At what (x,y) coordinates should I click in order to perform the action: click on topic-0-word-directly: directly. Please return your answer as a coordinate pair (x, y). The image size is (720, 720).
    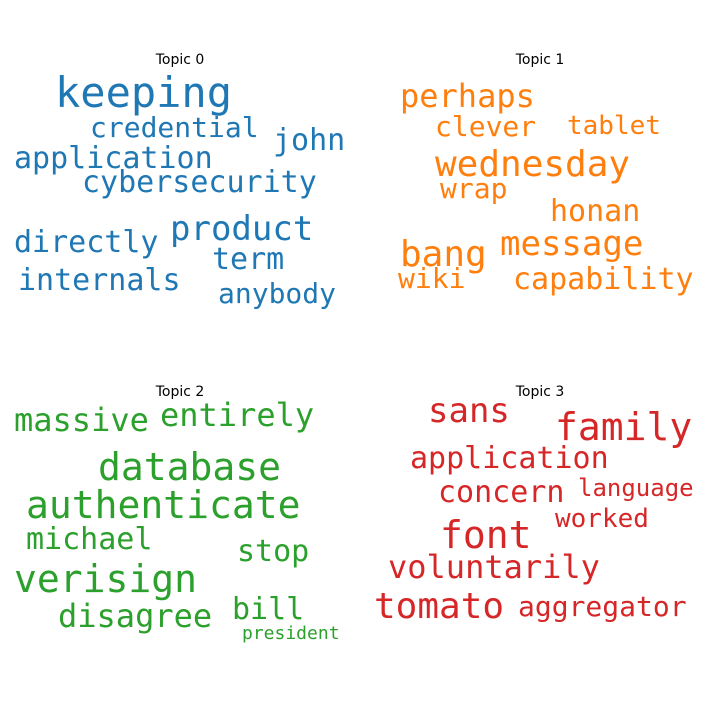
    Looking at the image, I should click on (86, 242).